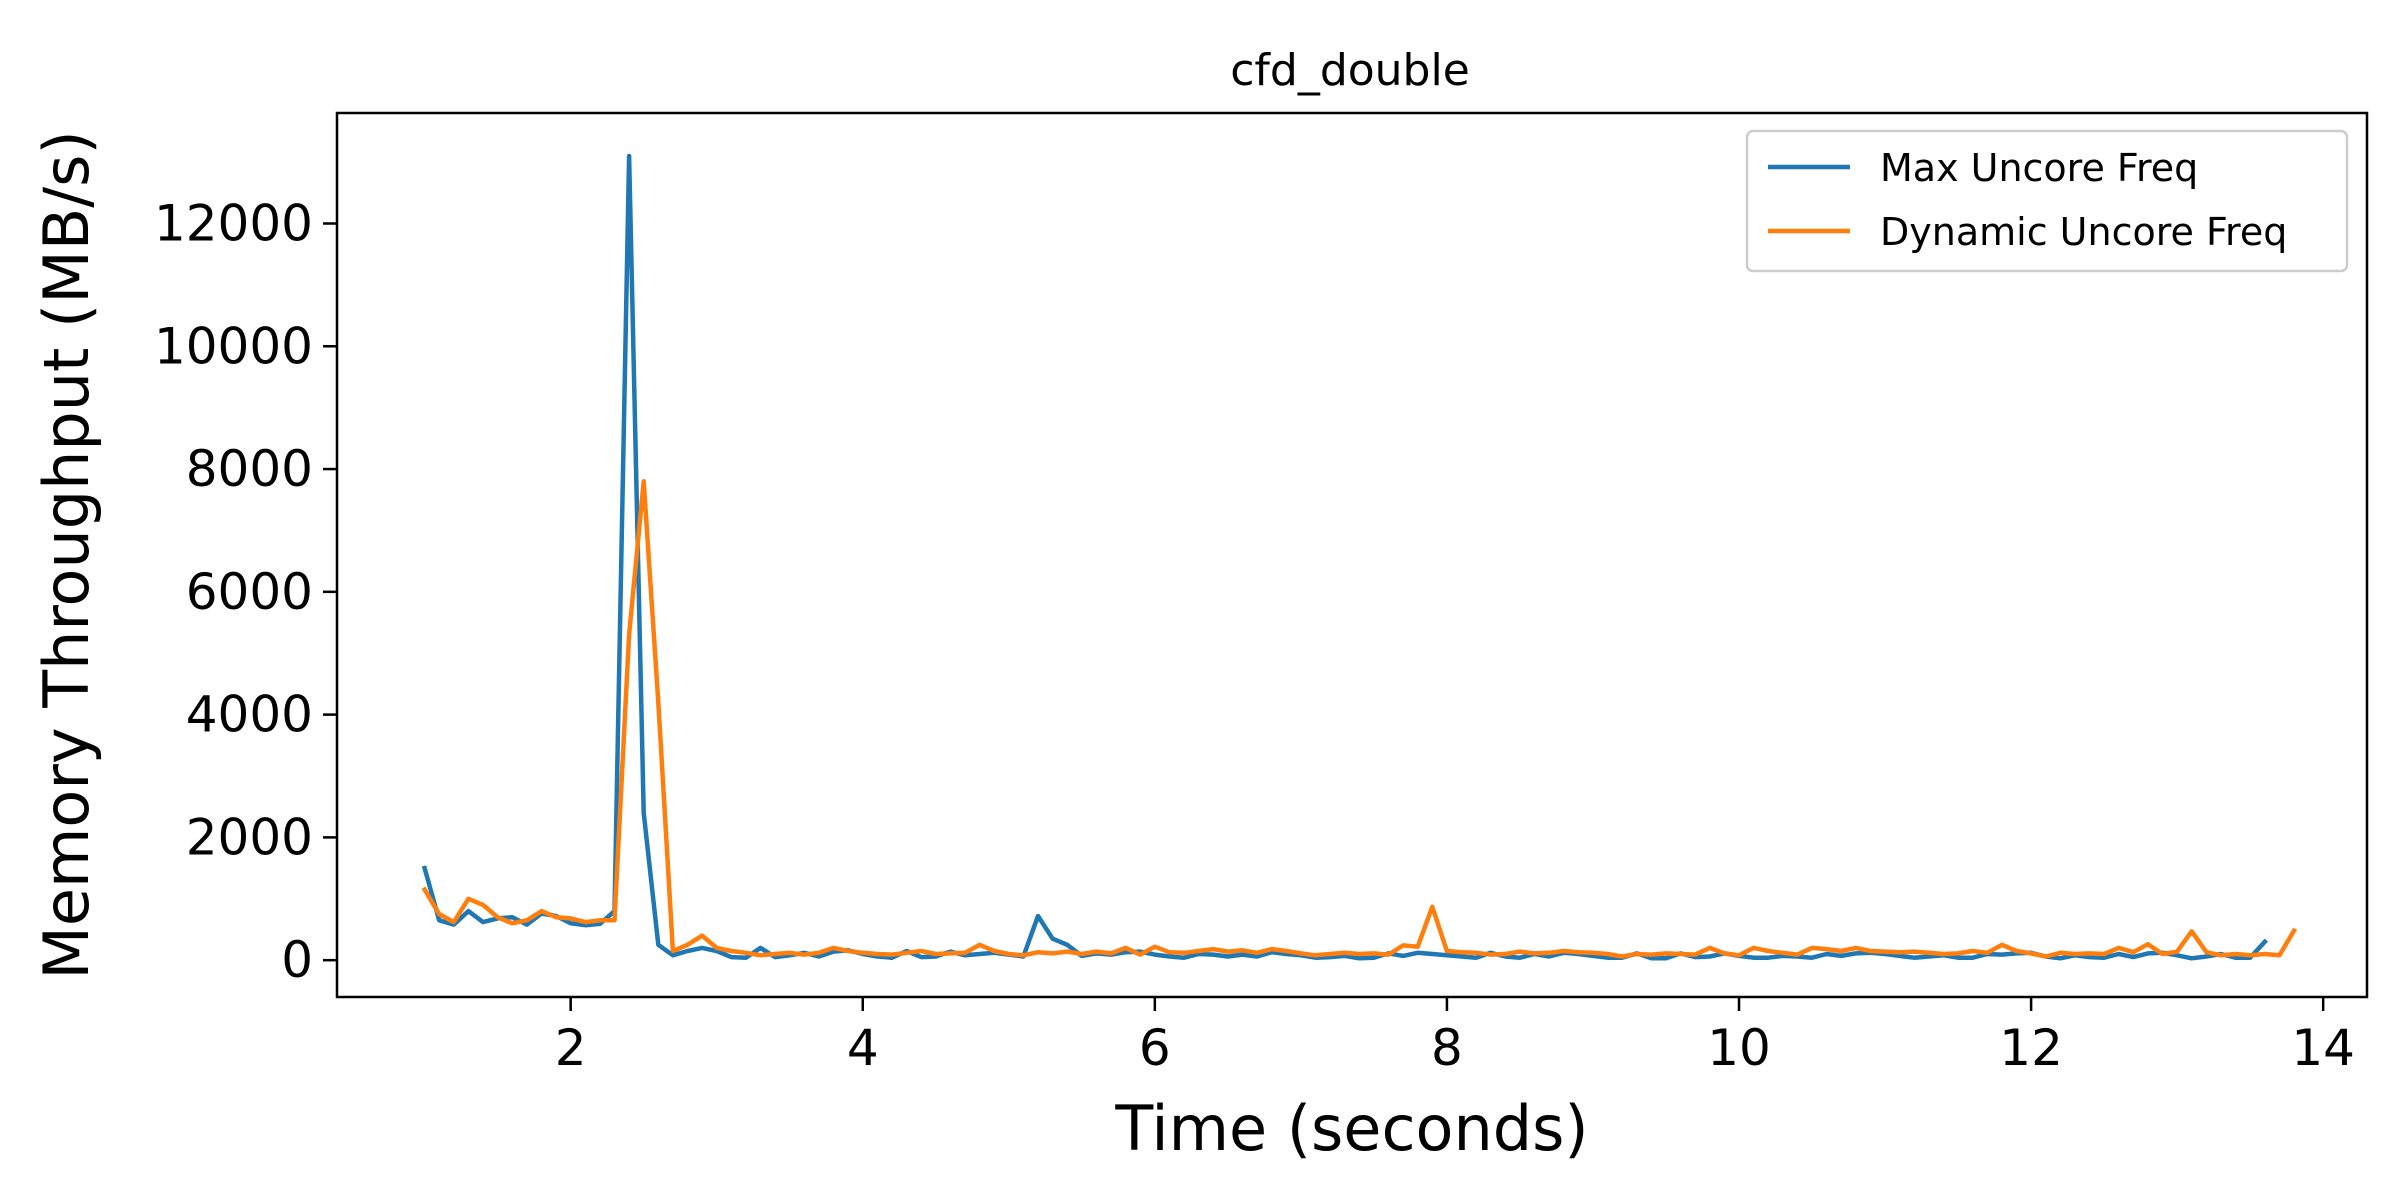 This screenshot has height=1200, width=2400. What do you see at coordinates (1739, 1048) in the screenshot?
I see `x-tick-label-4: 10` at bounding box center [1739, 1048].